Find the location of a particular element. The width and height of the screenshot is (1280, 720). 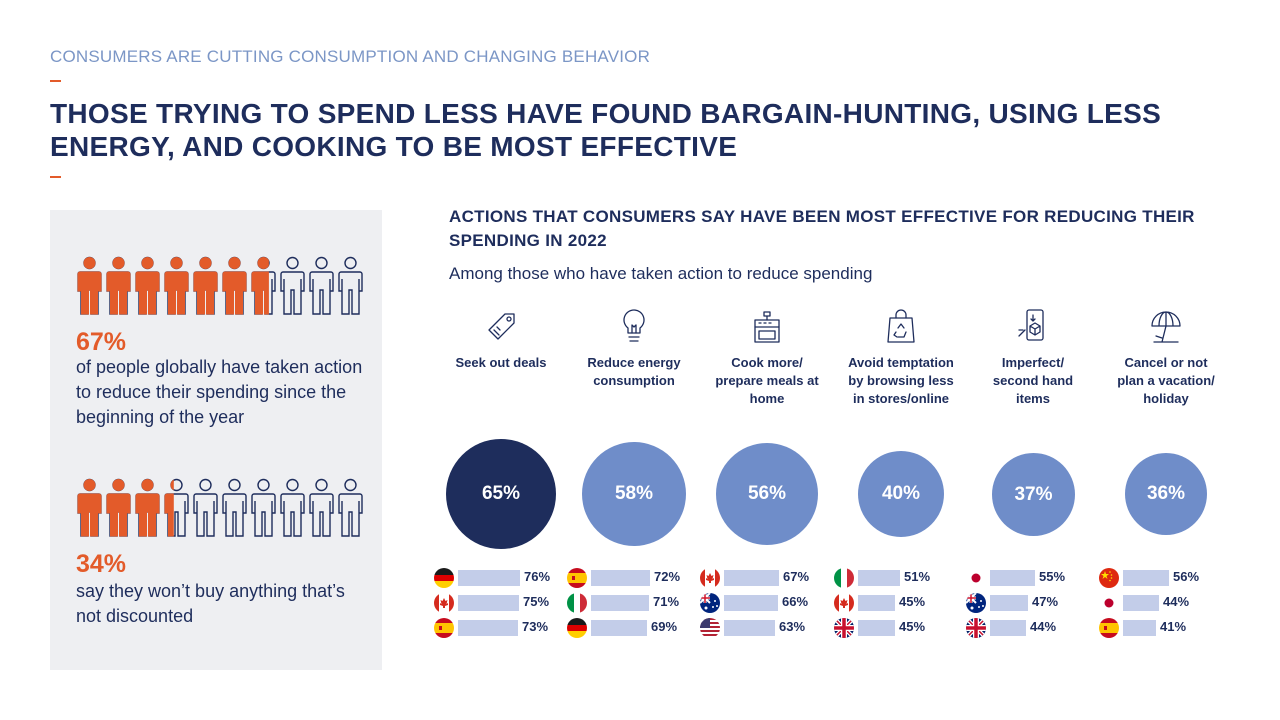

recycle-bag-icon is located at coordinates (901, 326).